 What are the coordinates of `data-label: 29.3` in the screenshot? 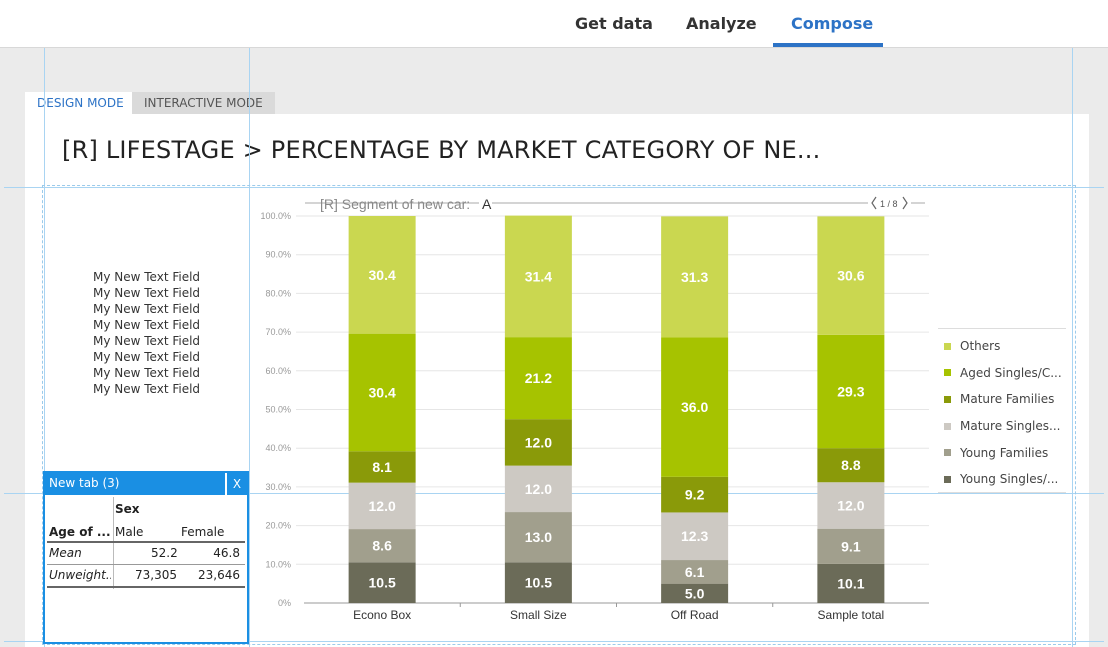 It's located at (850, 392).